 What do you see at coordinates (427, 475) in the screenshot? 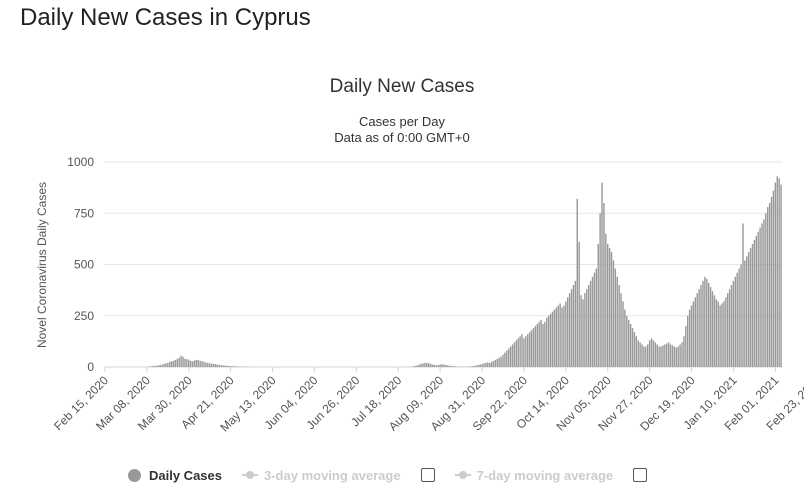
I see `checkbox-3day` at bounding box center [427, 475].